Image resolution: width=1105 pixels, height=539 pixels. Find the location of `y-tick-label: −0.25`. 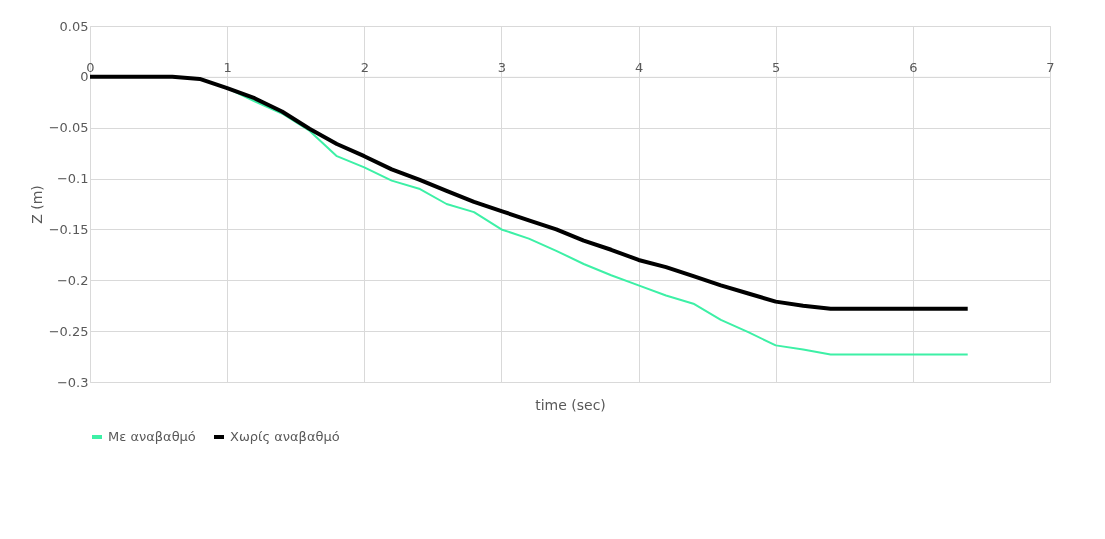

y-tick-label: −0.25 is located at coordinates (68, 331).